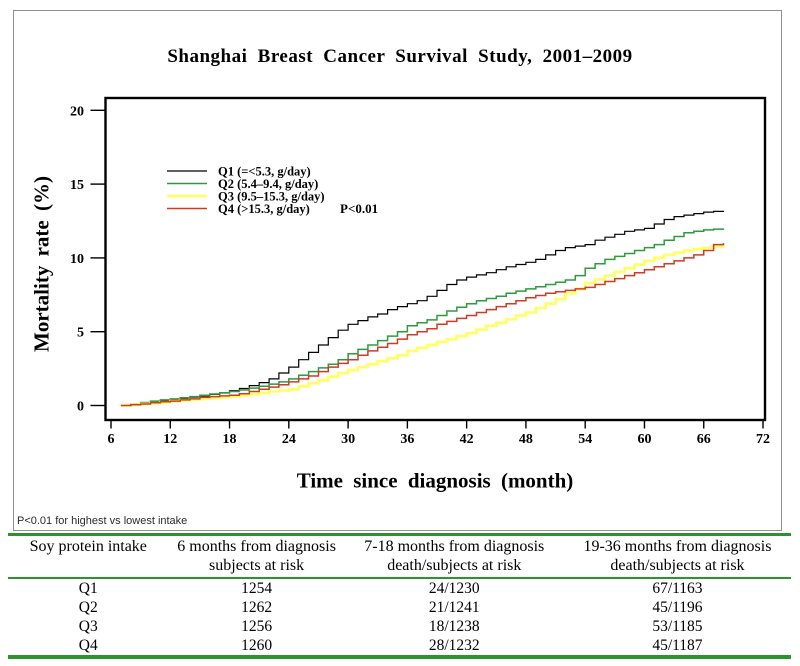 This screenshot has width=800, height=666. I want to click on legend-label-Q3: Q3 (9.5–15.3, g/day), so click(271, 197).